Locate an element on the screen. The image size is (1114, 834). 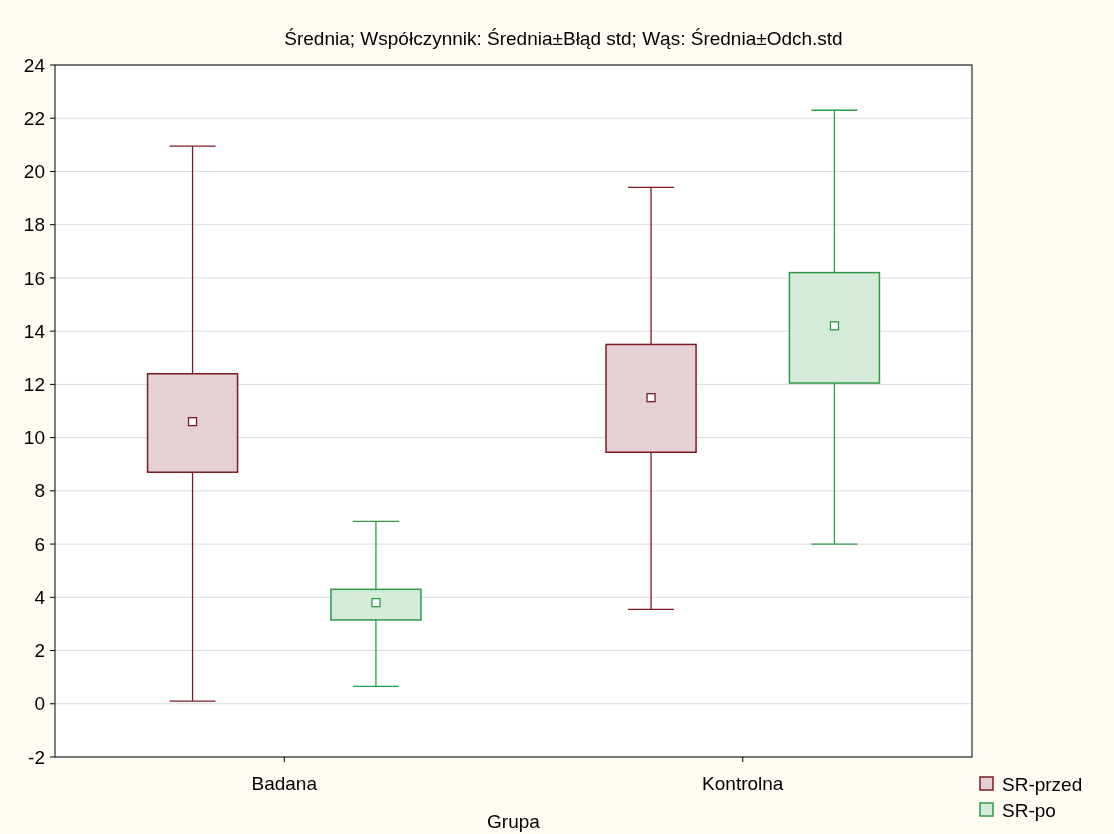
y-tick-label: 14 is located at coordinates (34, 331).